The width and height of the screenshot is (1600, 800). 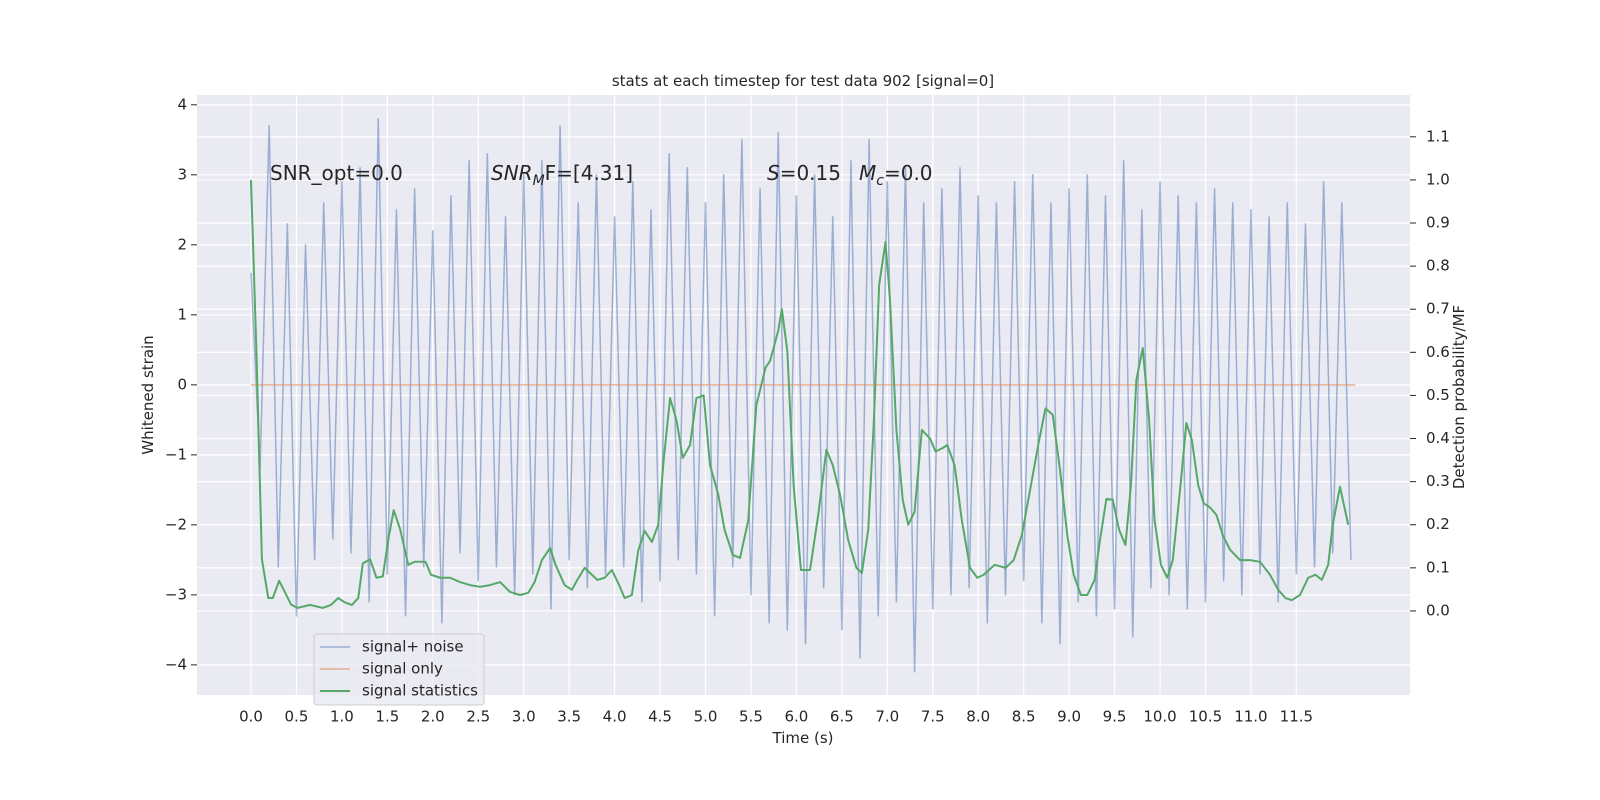 What do you see at coordinates (1438, 179) in the screenshot?
I see `y2-tick-label: 1.0` at bounding box center [1438, 179].